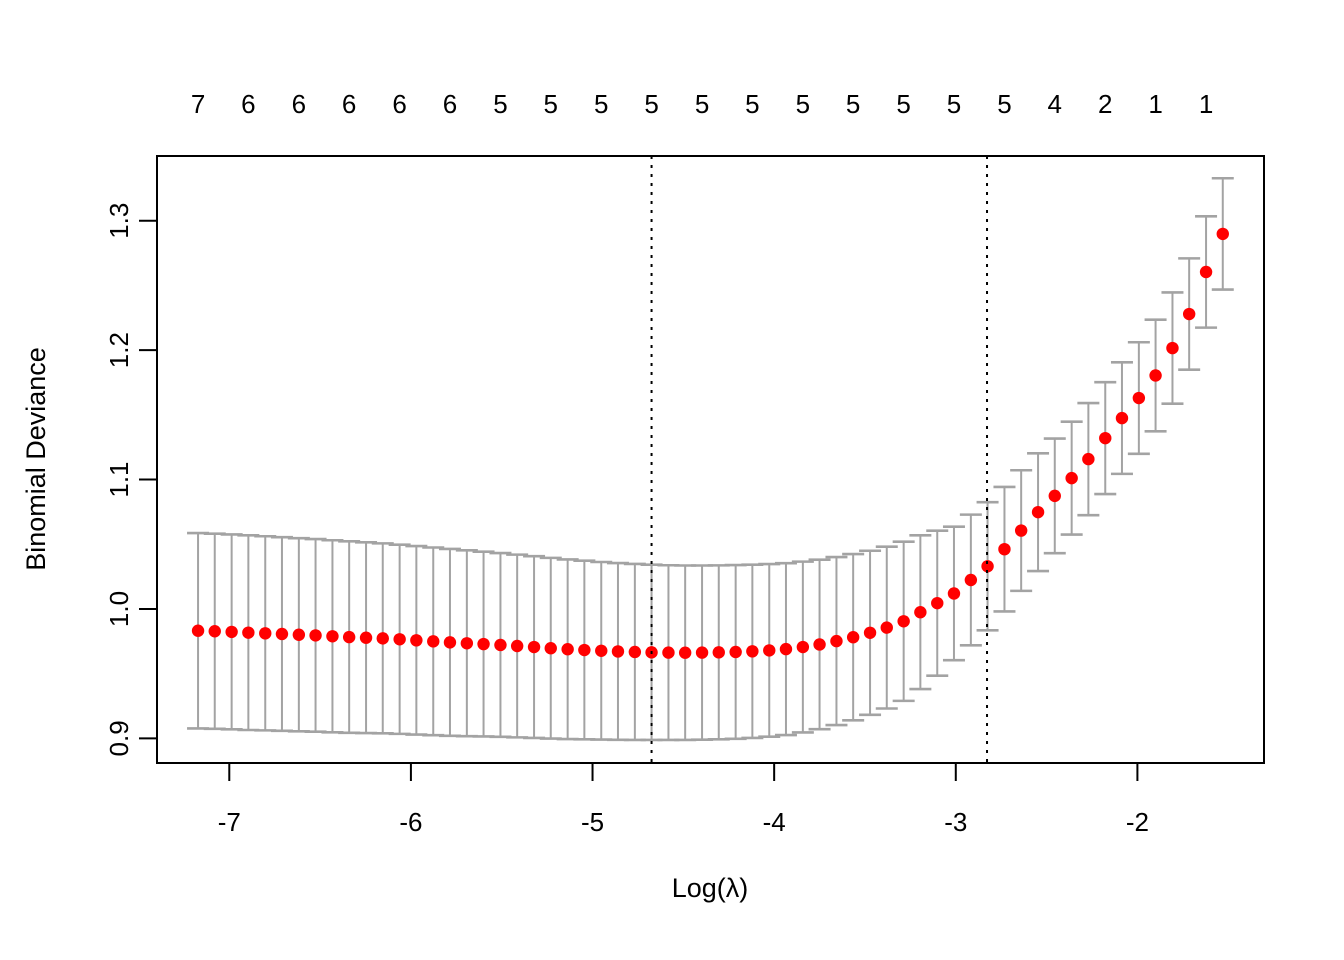 This screenshot has height=960, width=1344. What do you see at coordinates (1137, 822) in the screenshot?
I see `x-tick-label: -2` at bounding box center [1137, 822].